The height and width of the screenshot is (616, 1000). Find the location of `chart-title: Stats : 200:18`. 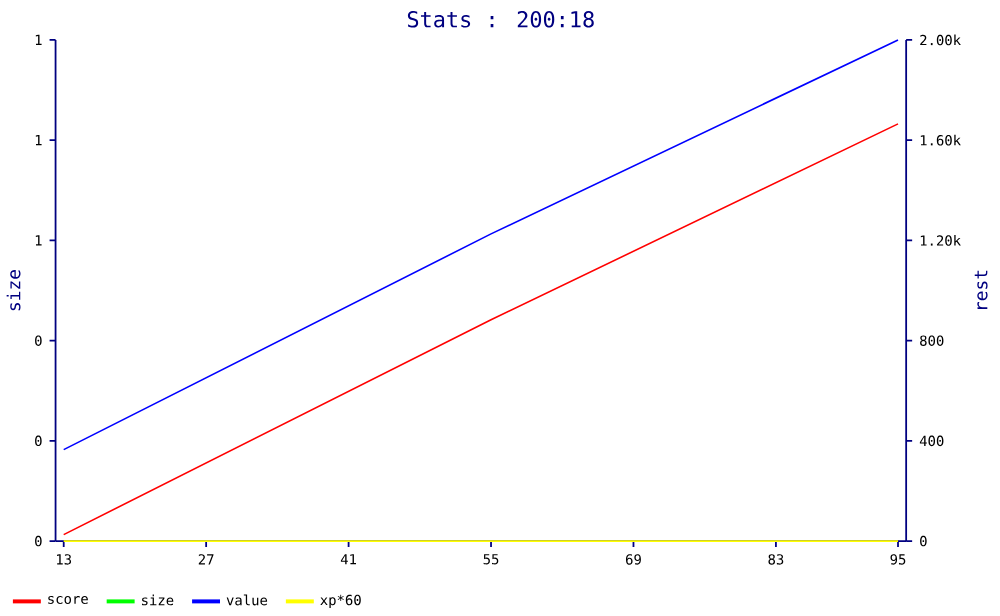

chart-title: Stats : 200:18 is located at coordinates (500, 19).